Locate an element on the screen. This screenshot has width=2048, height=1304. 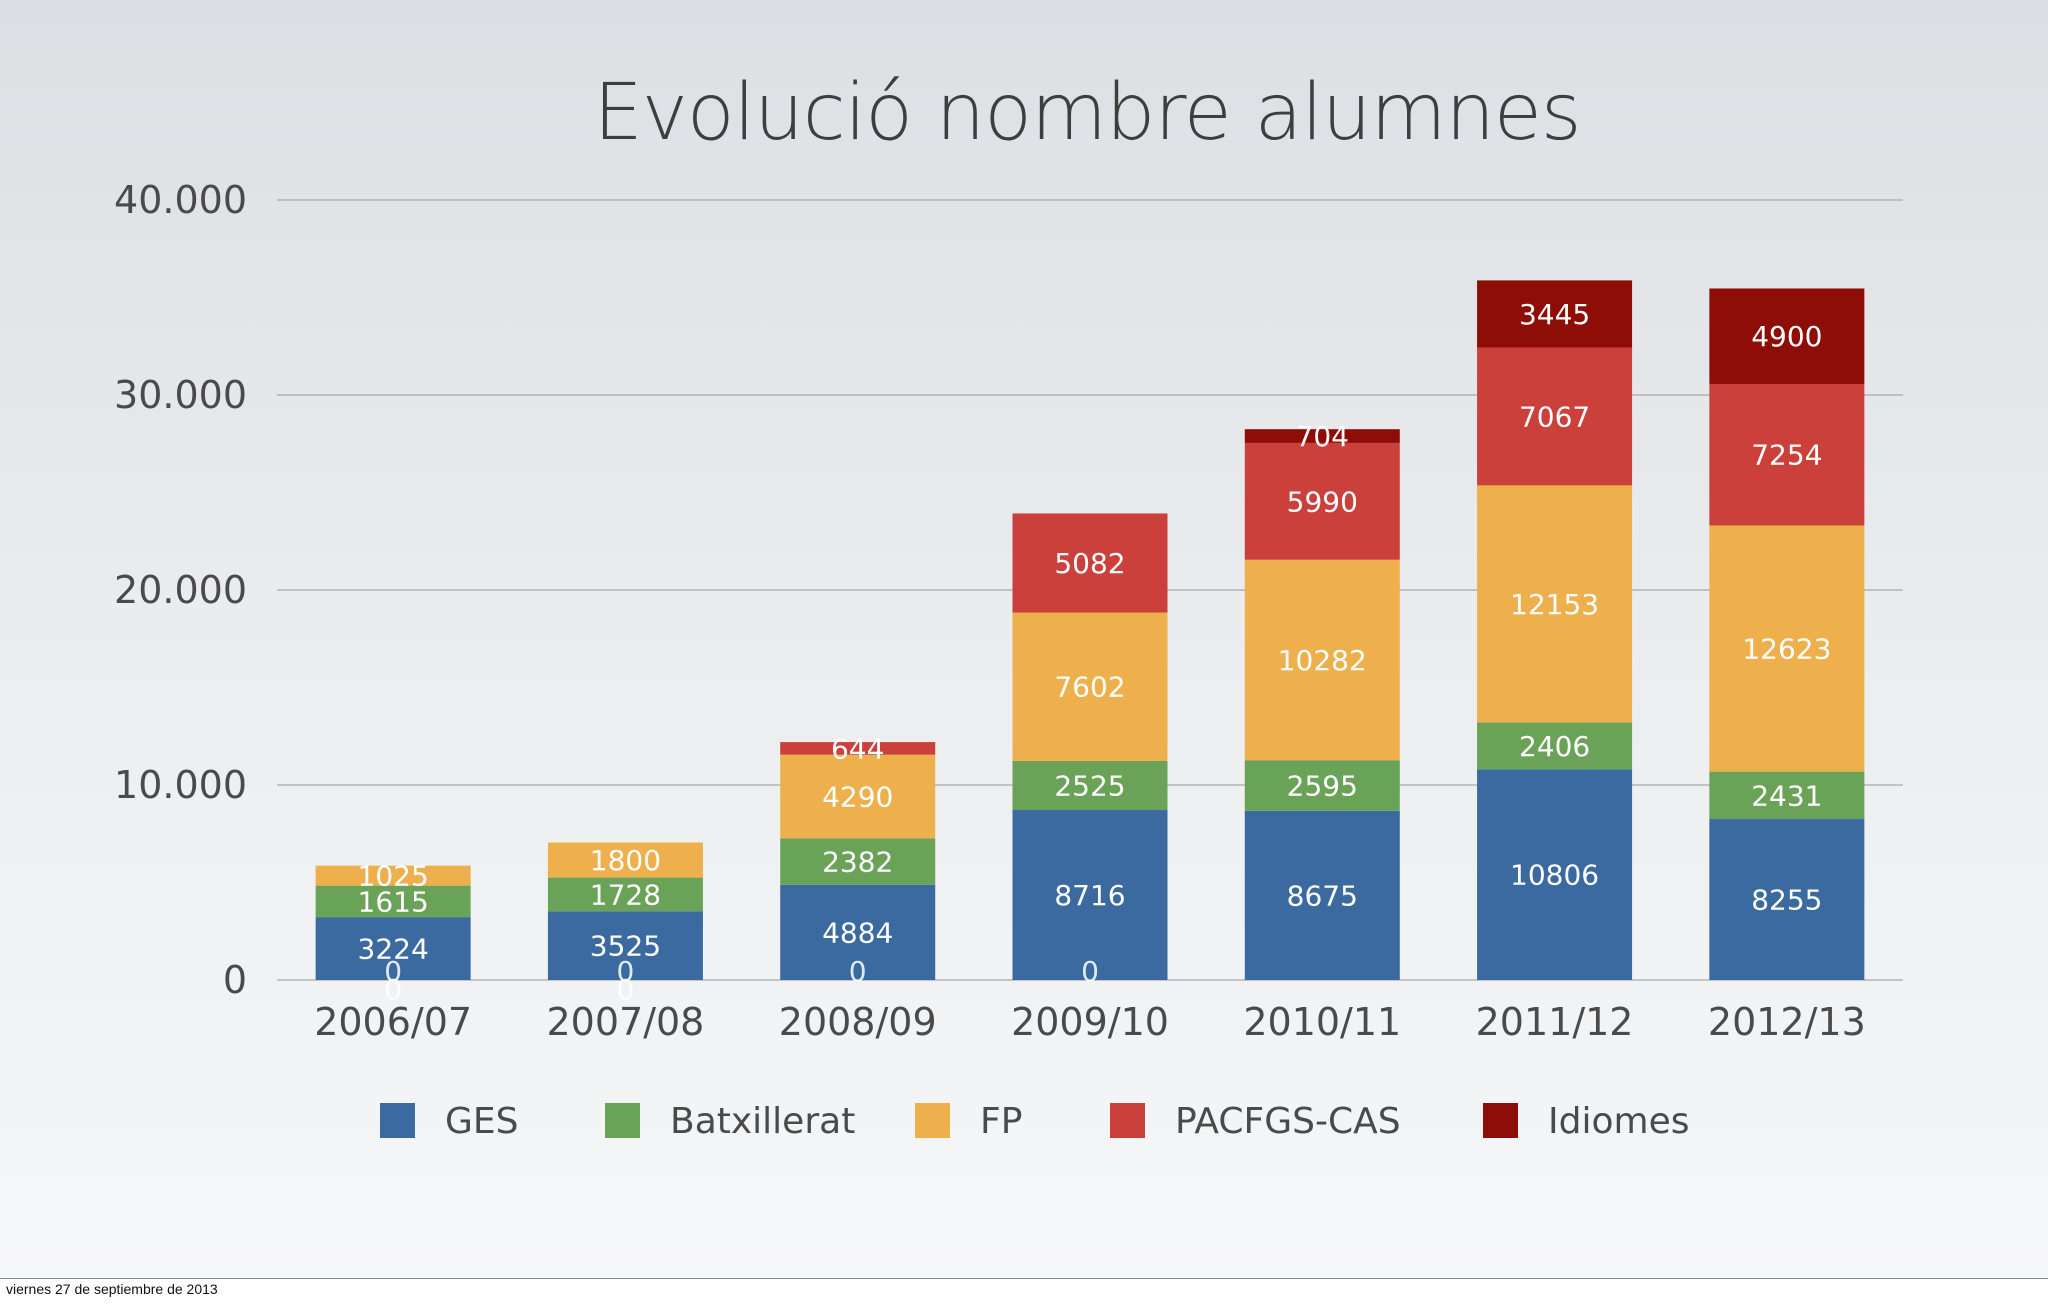
data-label: 644 is located at coordinates (857, 748).